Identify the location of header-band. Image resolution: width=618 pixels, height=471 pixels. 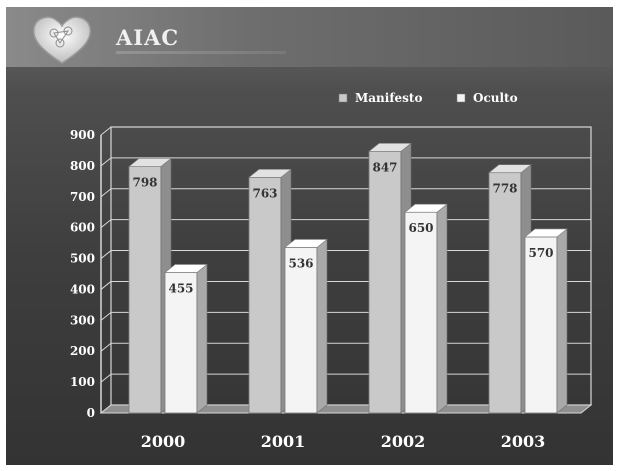
(309, 37).